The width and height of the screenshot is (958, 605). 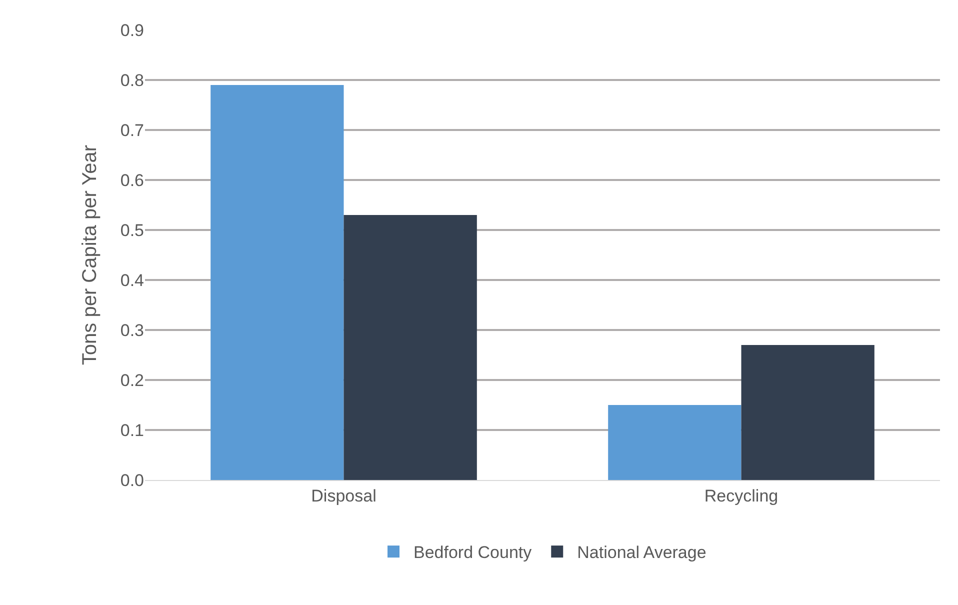 What do you see at coordinates (132, 30) in the screenshot?
I see `y-tick-label: 0.9` at bounding box center [132, 30].